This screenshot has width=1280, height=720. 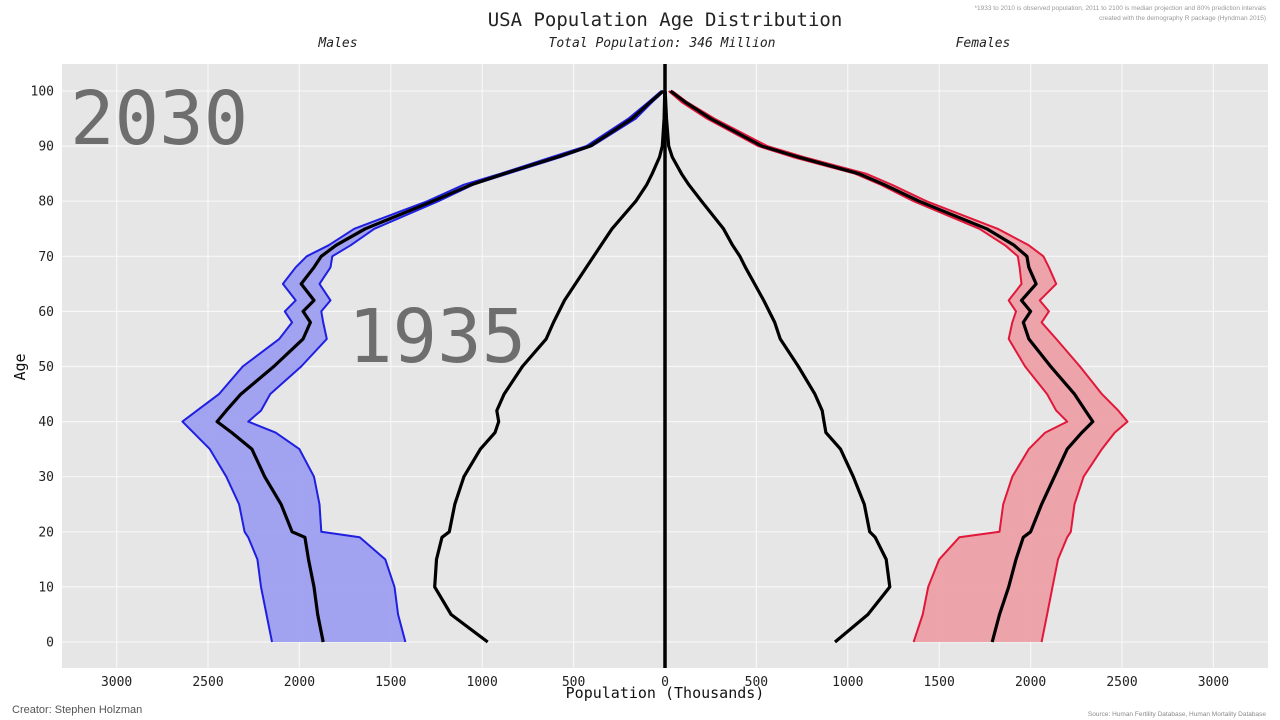 What do you see at coordinates (50, 643) in the screenshot?
I see `y-tick-label: 0` at bounding box center [50, 643].